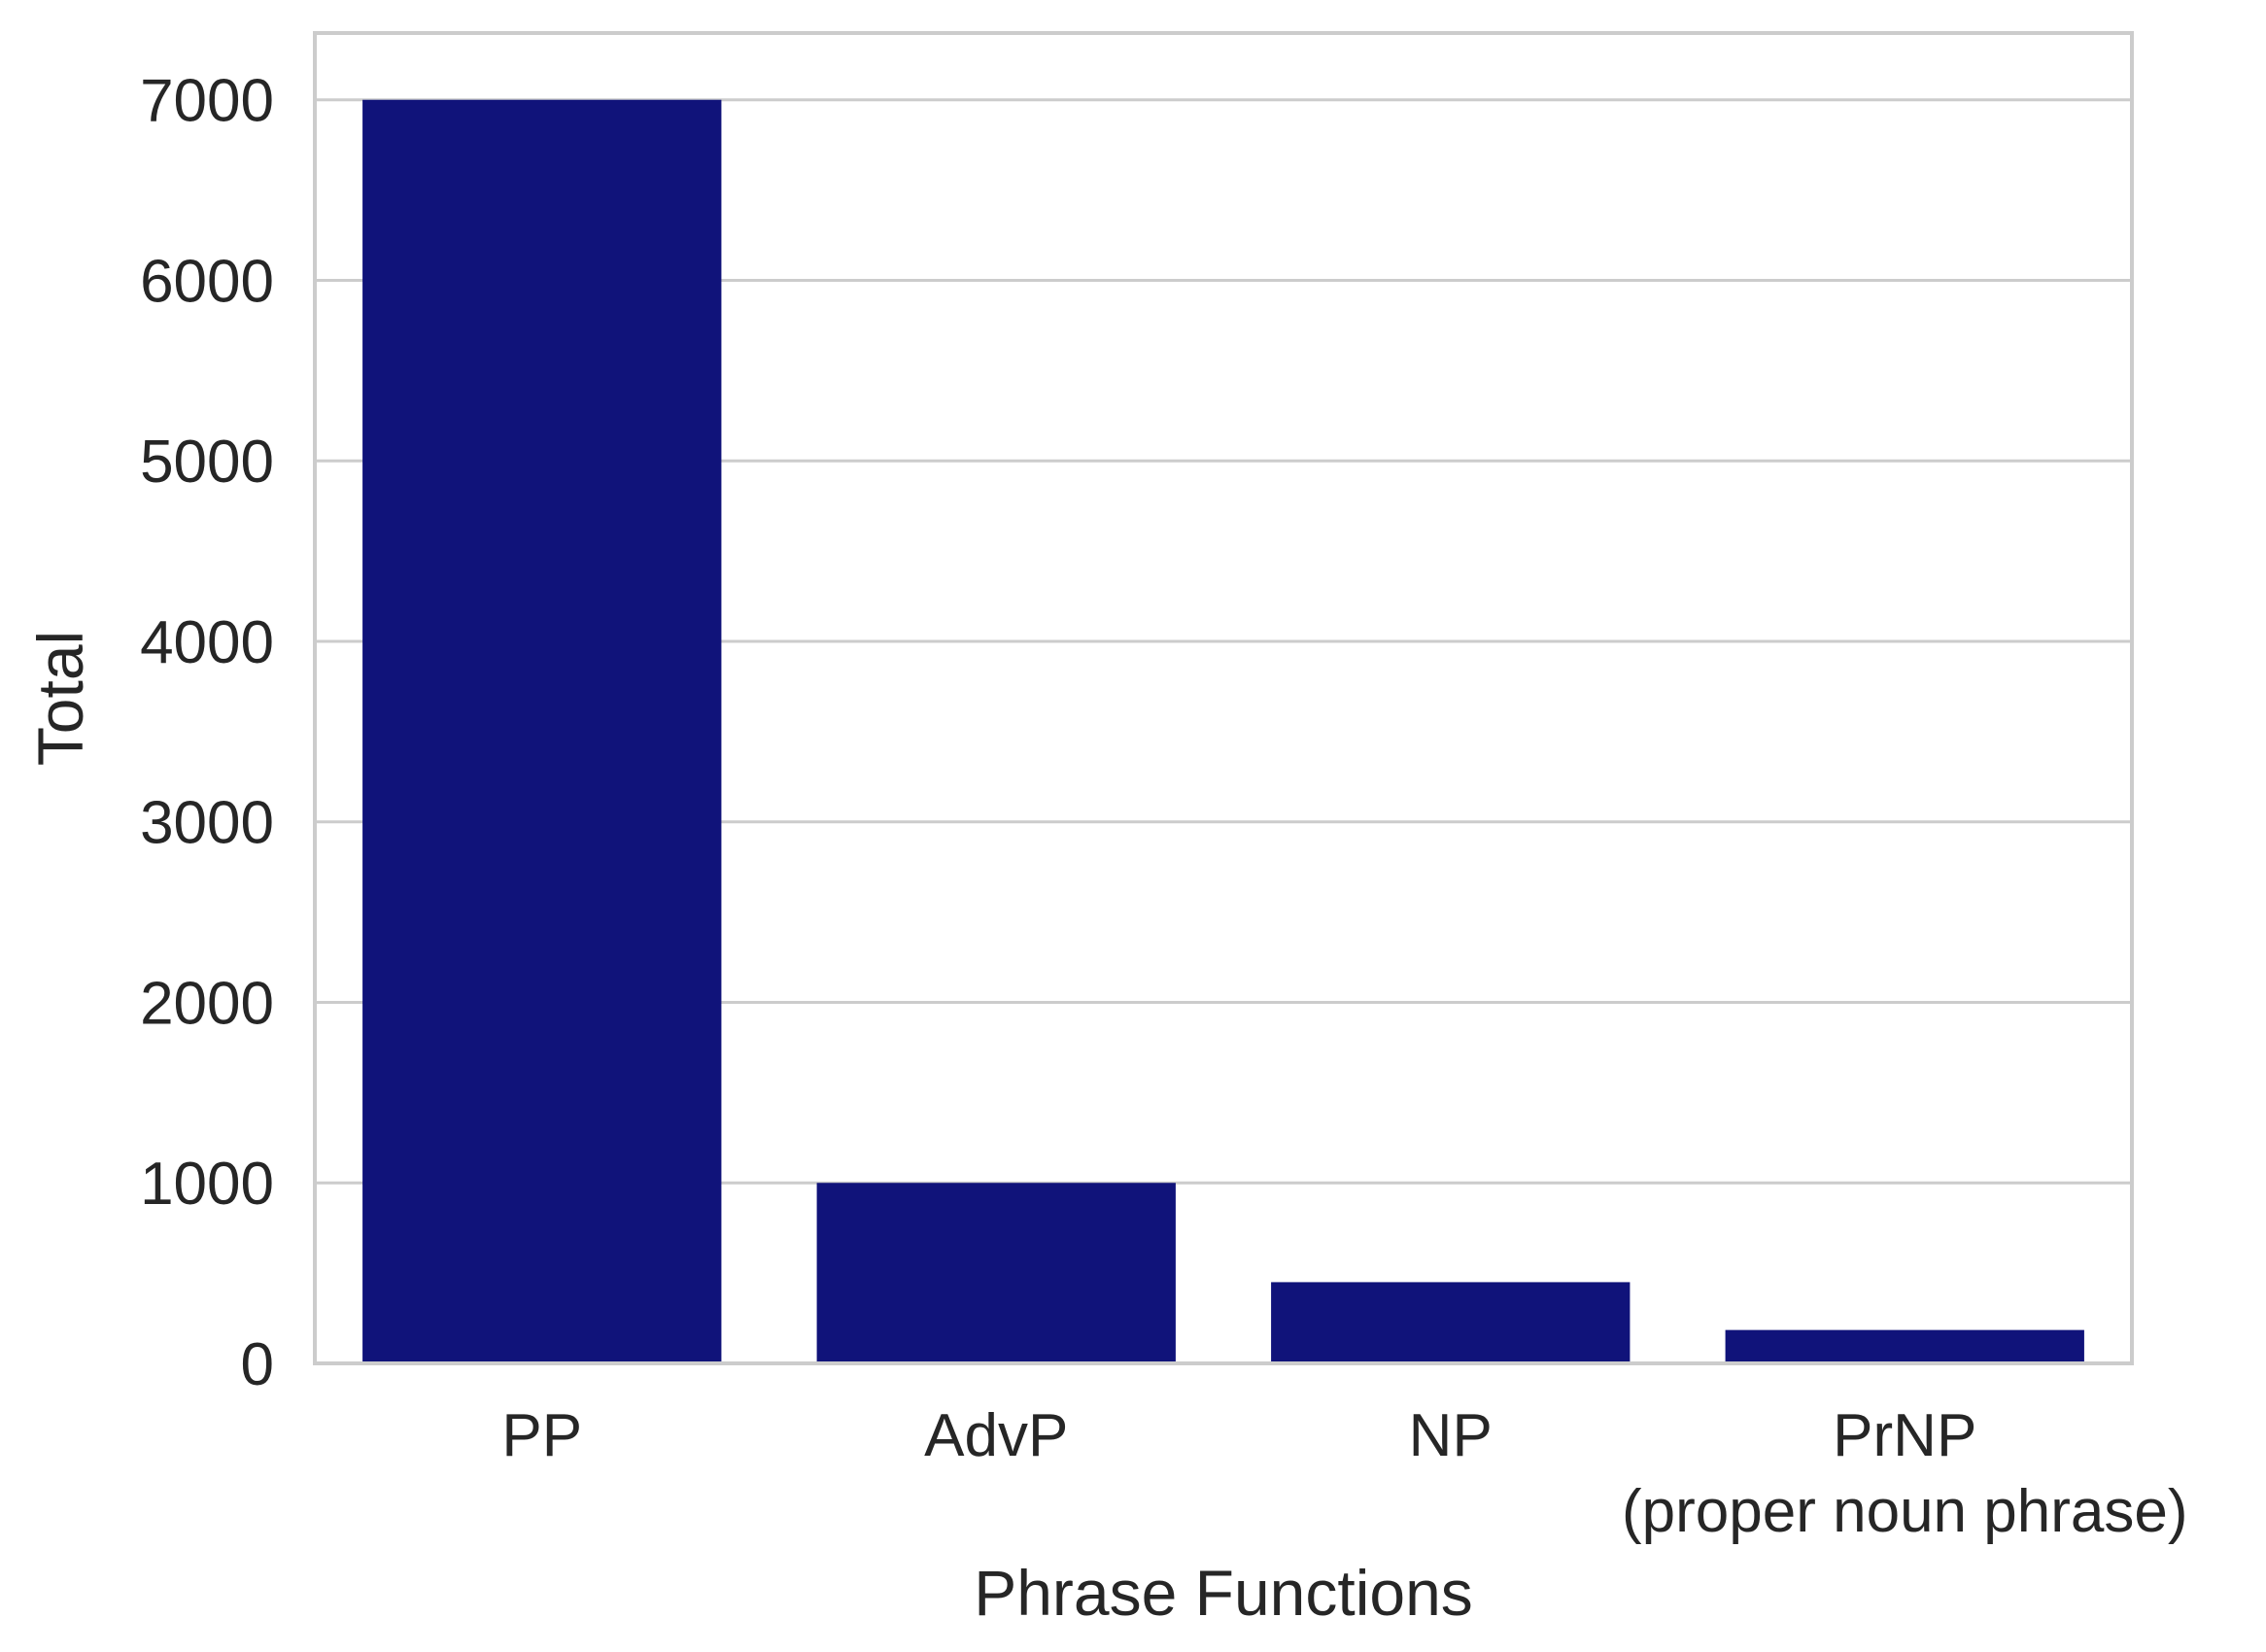  I want to click on y-tick-label-1000: 1000, so click(207, 1184).